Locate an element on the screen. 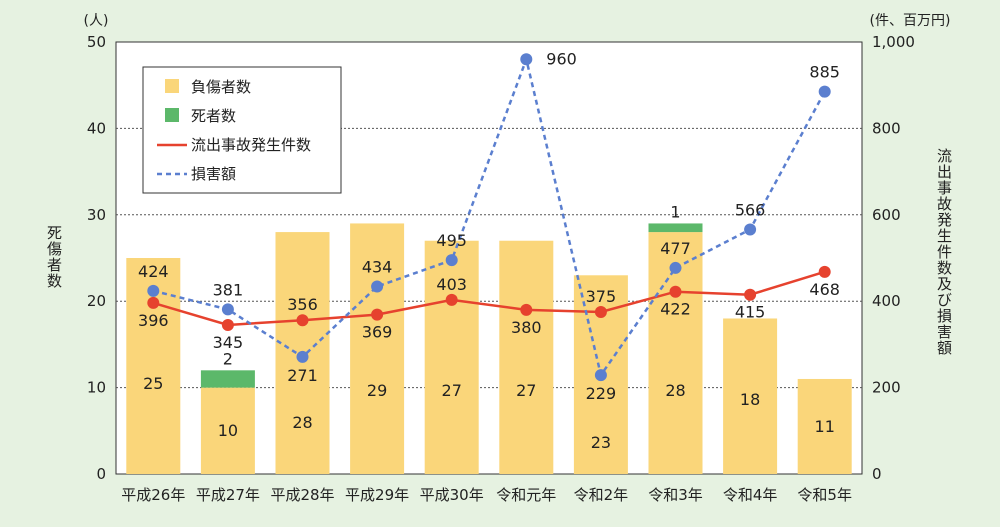  bar-value-label: 10 is located at coordinates (228, 430).